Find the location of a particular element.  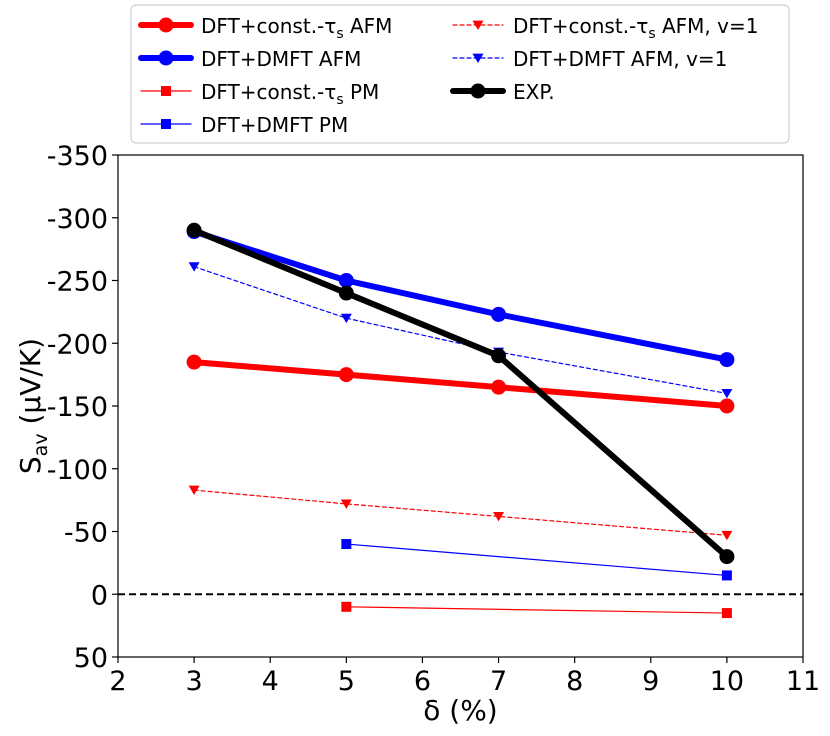

marker-dft-dmft-afm-v-1-legend is located at coordinates (478, 58).